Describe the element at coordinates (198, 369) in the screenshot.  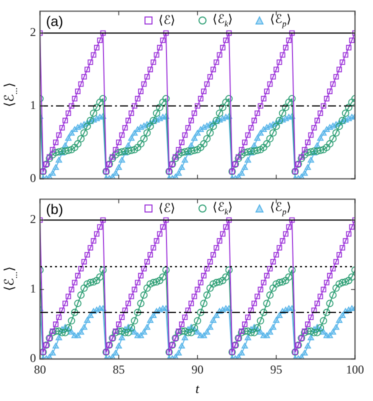
I see `x-tick-label: 90` at that location.